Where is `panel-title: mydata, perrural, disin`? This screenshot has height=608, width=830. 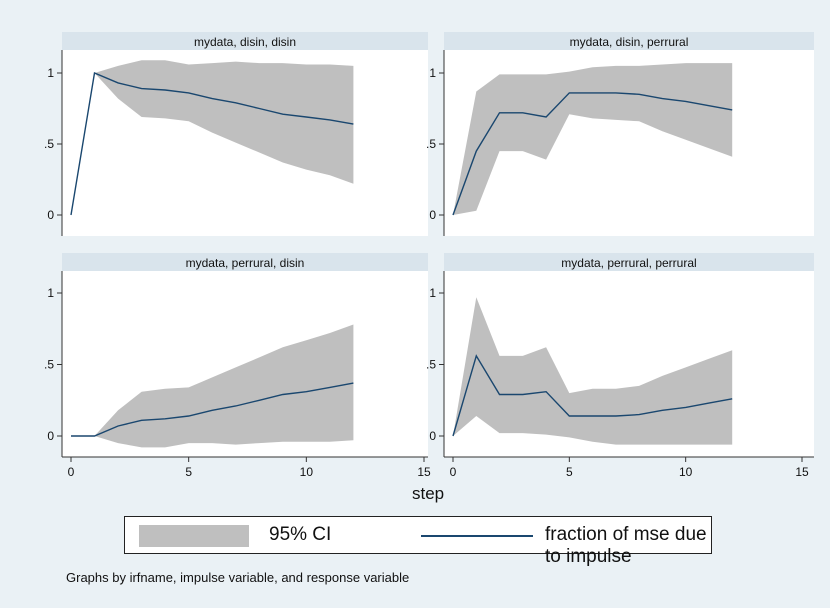 panel-title: mydata, perrural, disin is located at coordinates (245, 263).